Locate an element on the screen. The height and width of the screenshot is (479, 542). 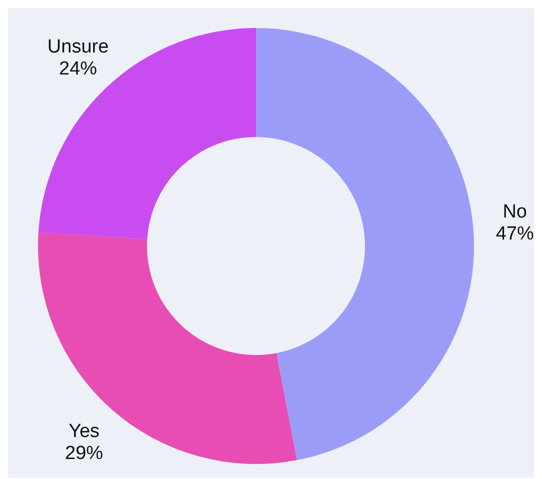
data-label: 47% is located at coordinates (515, 234).